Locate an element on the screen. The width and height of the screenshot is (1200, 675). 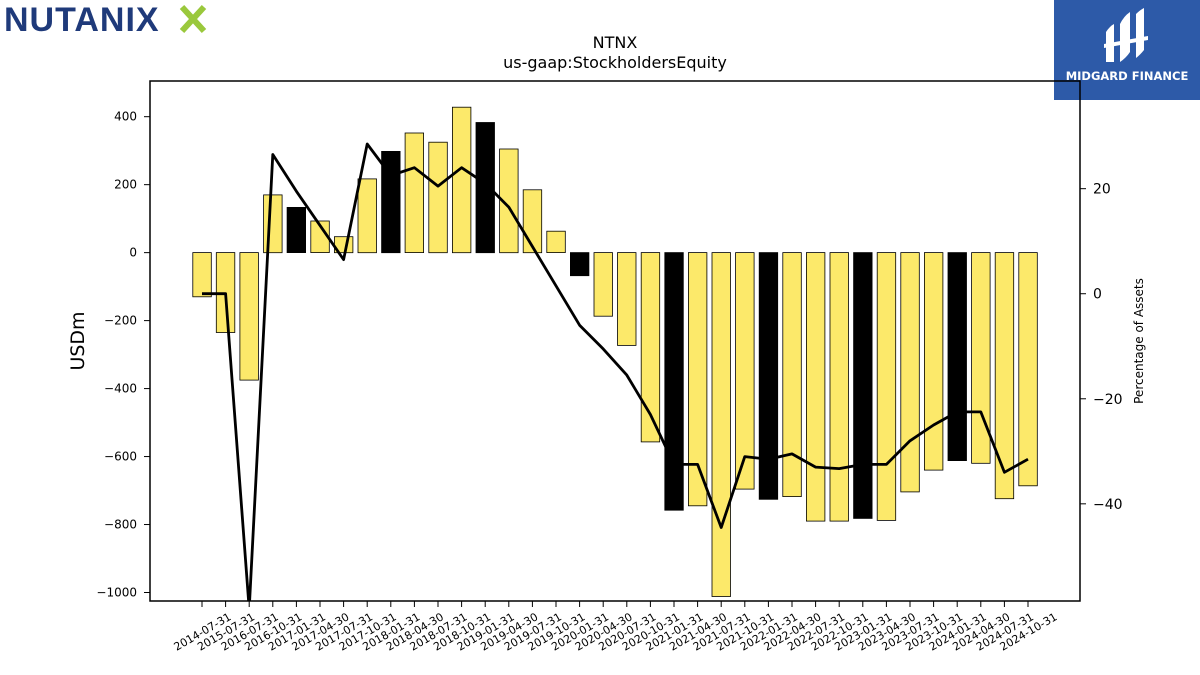
y-tick-label: −400 is located at coordinates (120, 389).